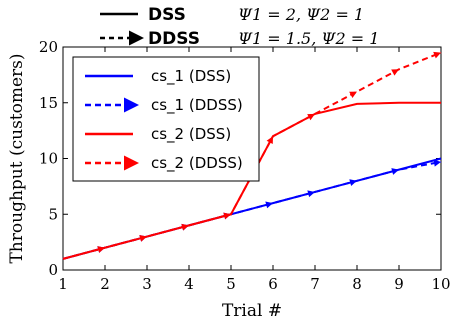 The height and width of the screenshot is (324, 472). I want to click on x-axis-label: Trial #, so click(252, 311).